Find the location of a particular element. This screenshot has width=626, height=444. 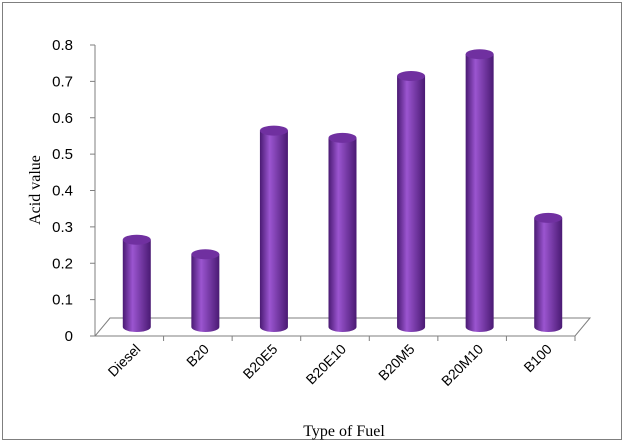

y-tick-label: 0 is located at coordinates (69, 336).